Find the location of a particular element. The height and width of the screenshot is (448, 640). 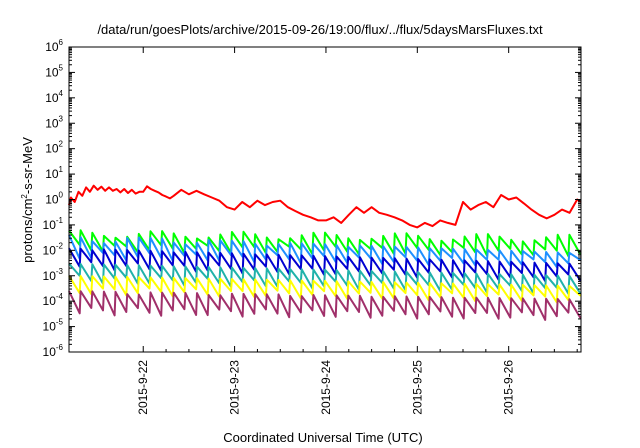

y-tick-label: 10² is located at coordinates (54, 148).